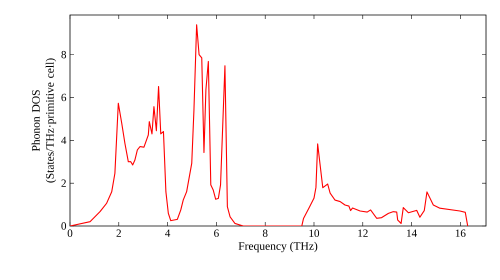 The width and height of the screenshot is (500, 280). I want to click on x-tick-label: 12, so click(363, 233).